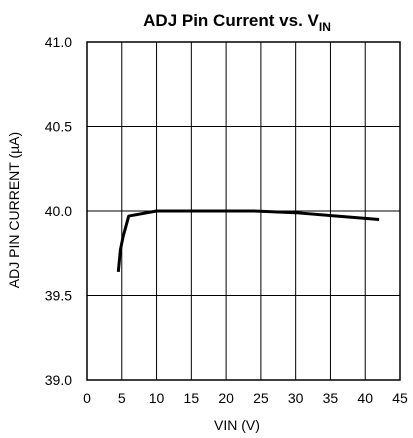  I want to click on x-tick-label: 30, so click(296, 398).